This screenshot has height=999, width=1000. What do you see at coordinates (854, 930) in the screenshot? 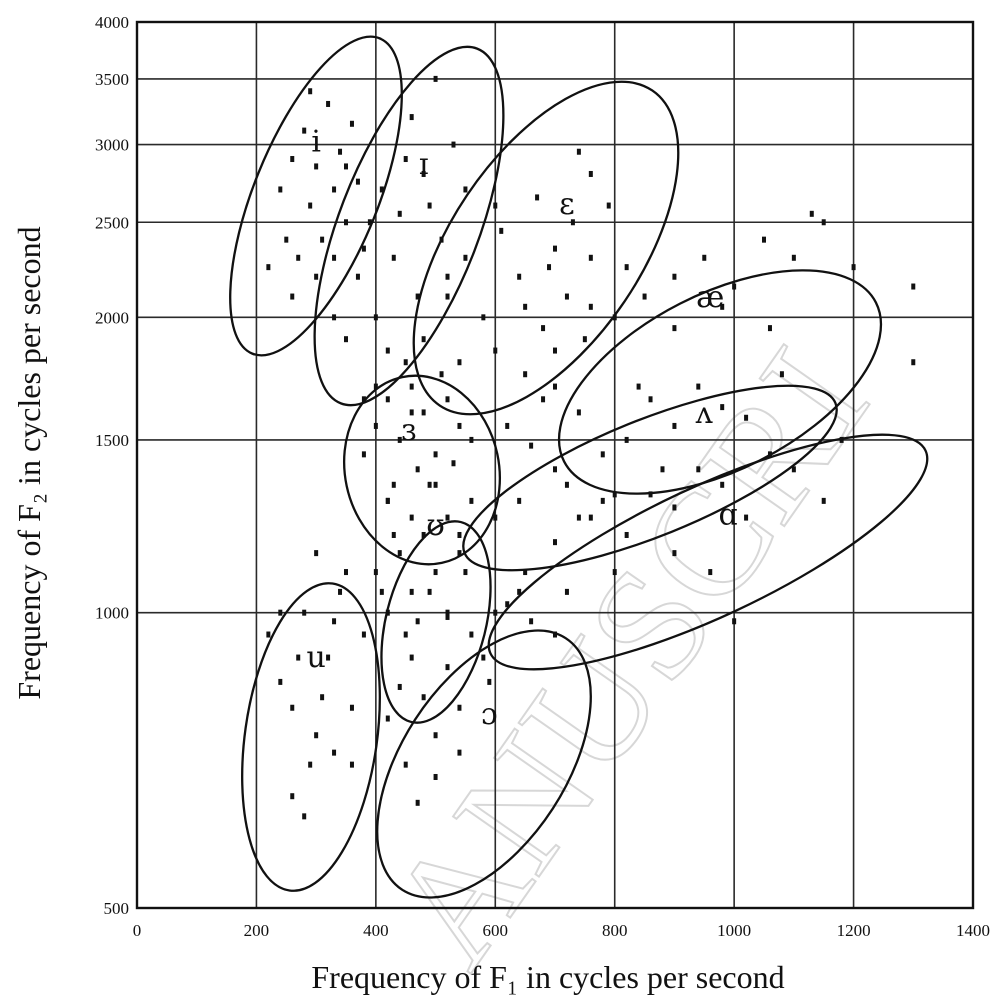
I see `x-tick-label-1200: 1200` at bounding box center [854, 930].